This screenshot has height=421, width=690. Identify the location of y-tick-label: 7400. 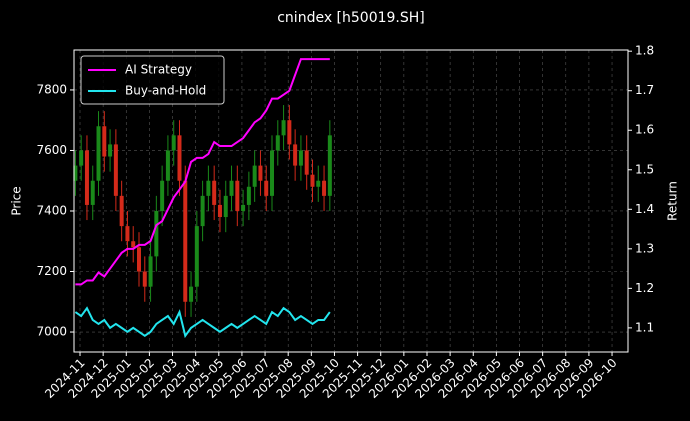
(51, 210).